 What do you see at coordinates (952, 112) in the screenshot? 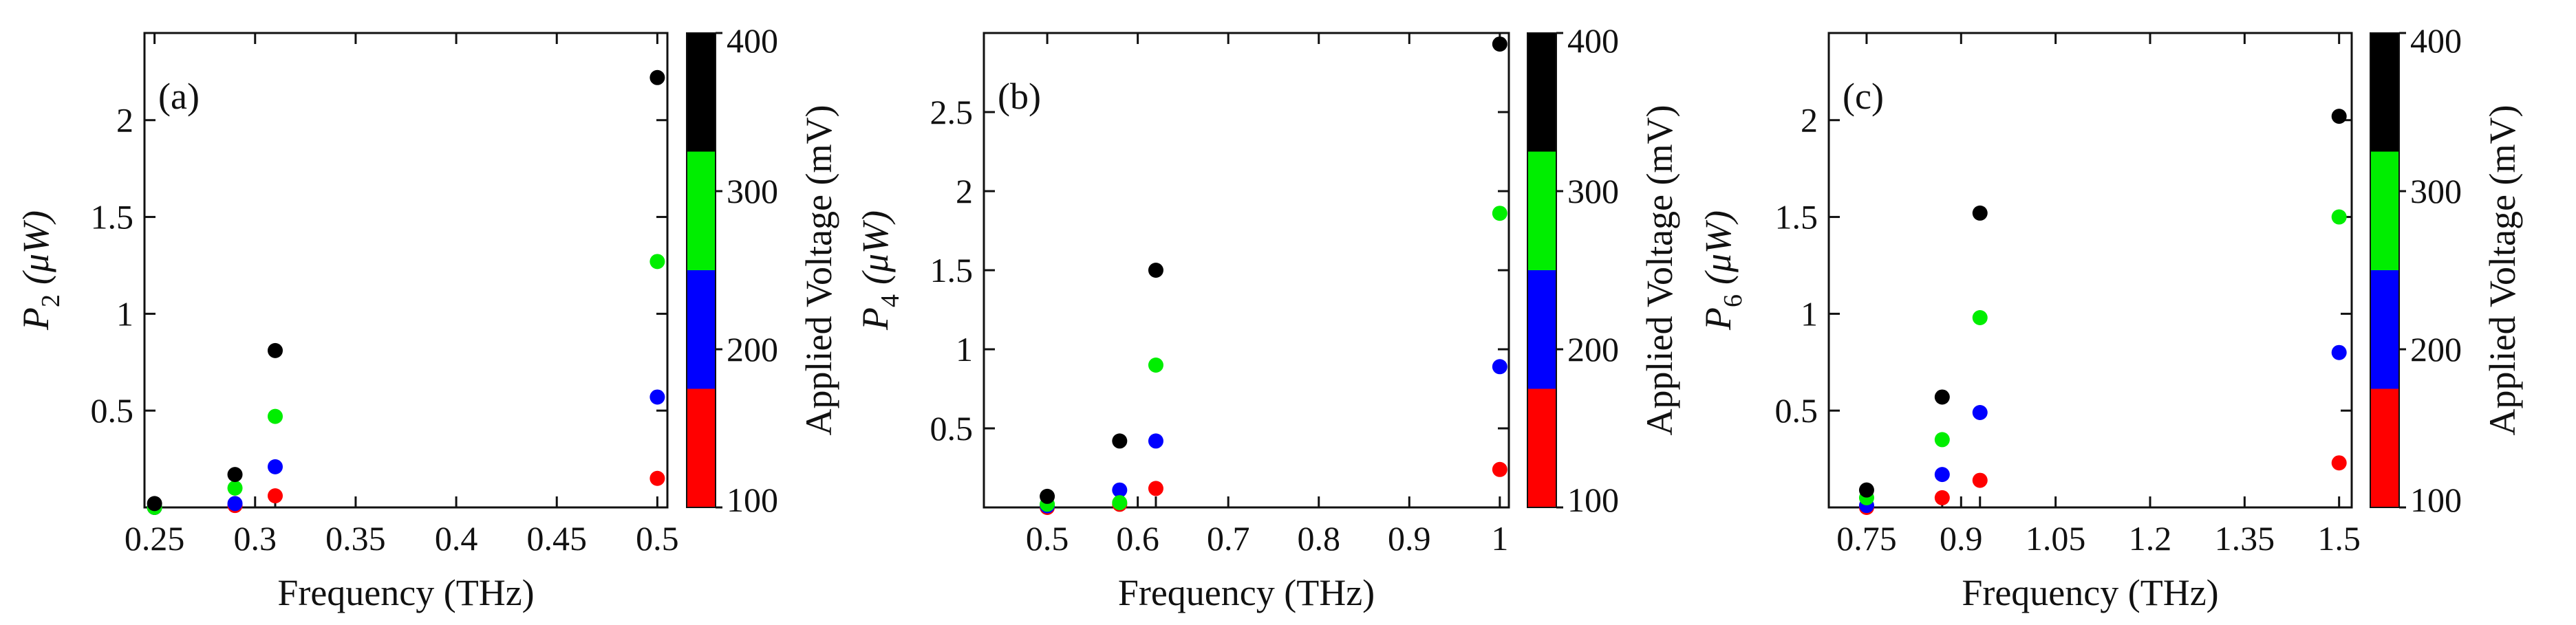
I see `y-tick-label: 2.5` at bounding box center [952, 112].